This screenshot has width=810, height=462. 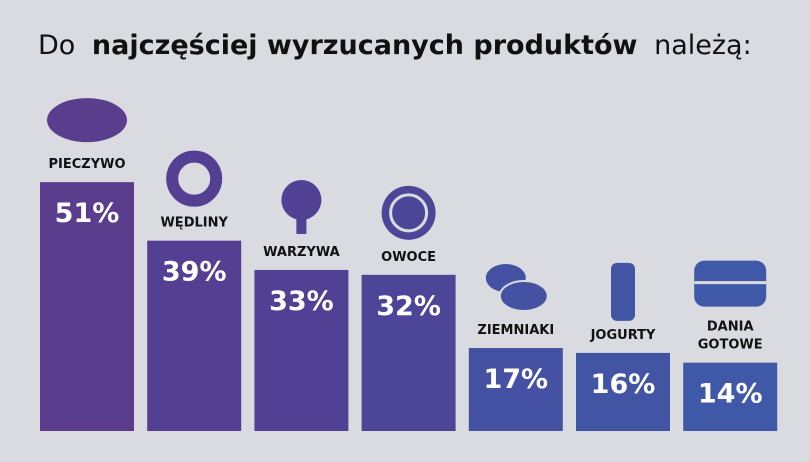 I want to click on label-line: JOGURTY, so click(x=623, y=335).